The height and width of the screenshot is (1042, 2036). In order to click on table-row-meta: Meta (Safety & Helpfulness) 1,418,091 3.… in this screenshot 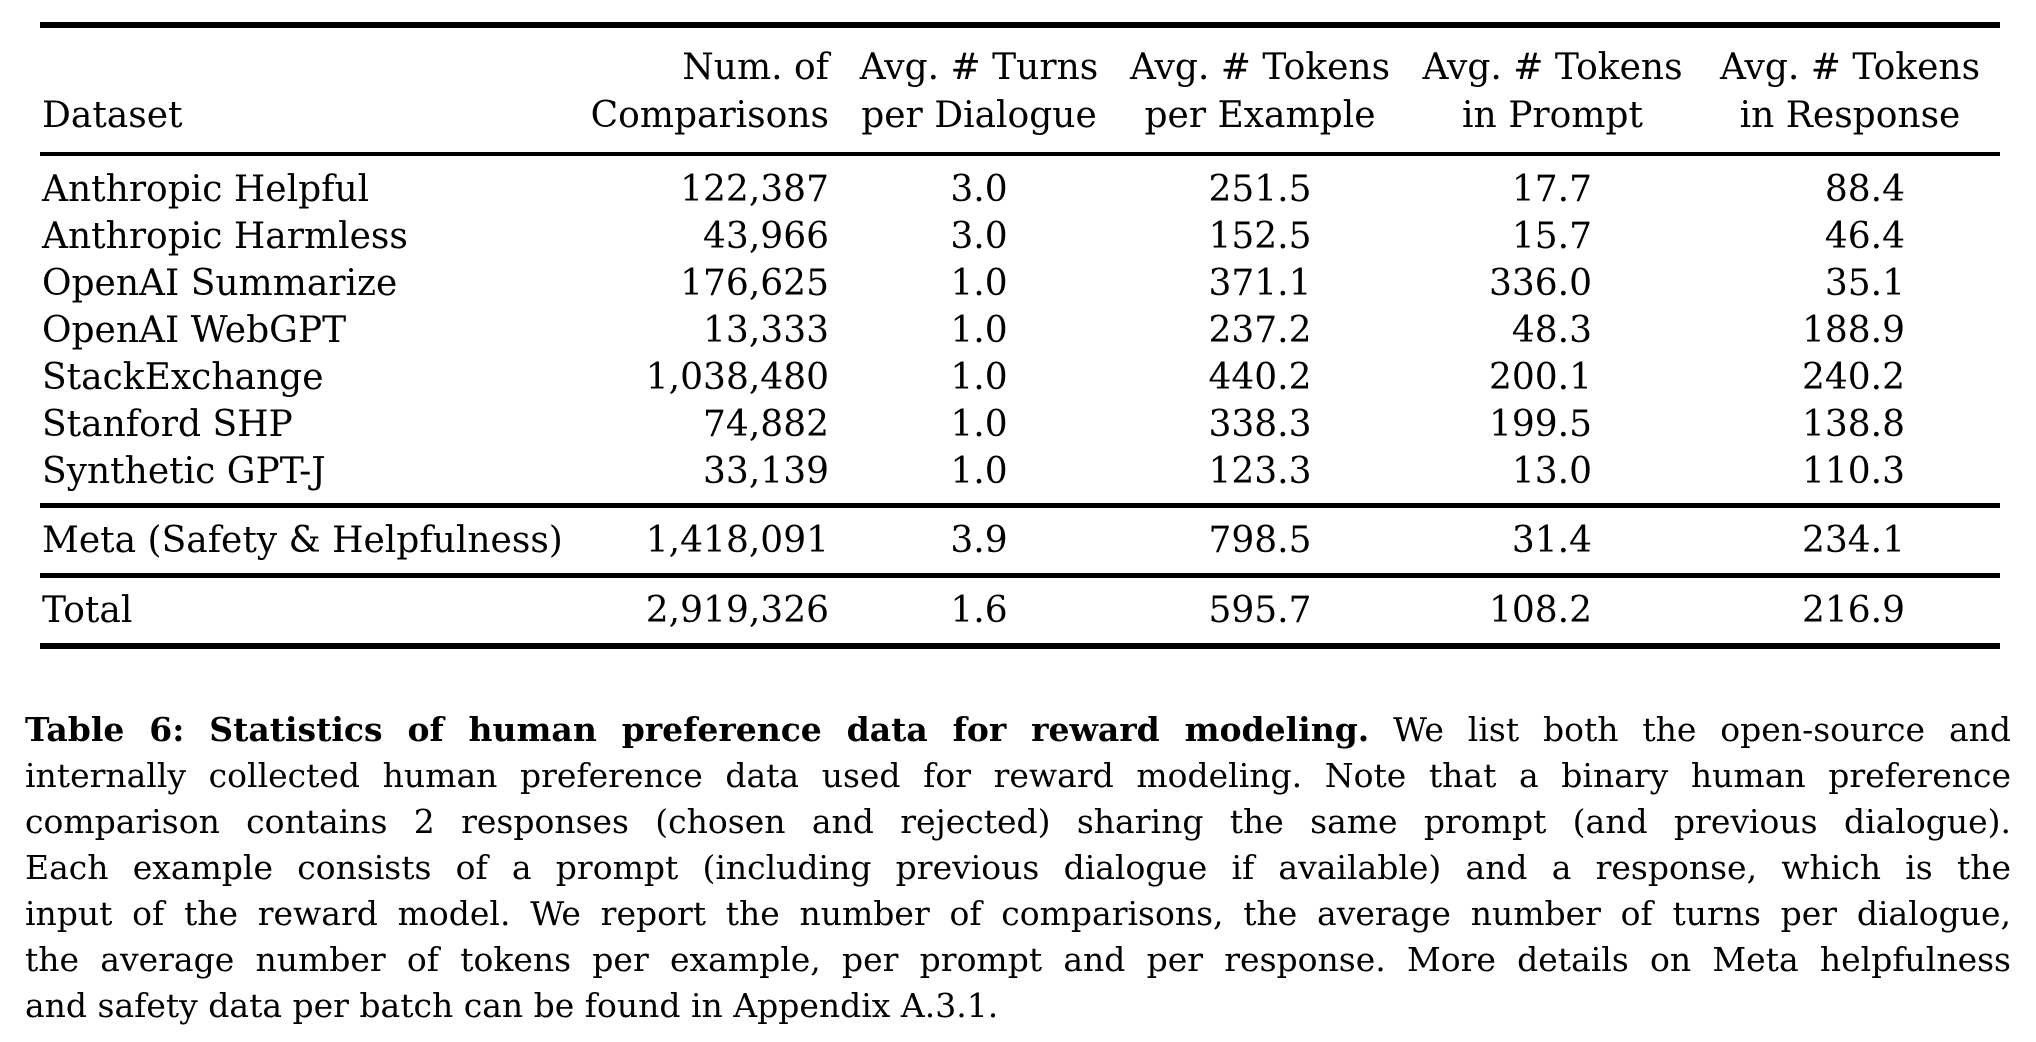, I will do `click(1020, 541)`.